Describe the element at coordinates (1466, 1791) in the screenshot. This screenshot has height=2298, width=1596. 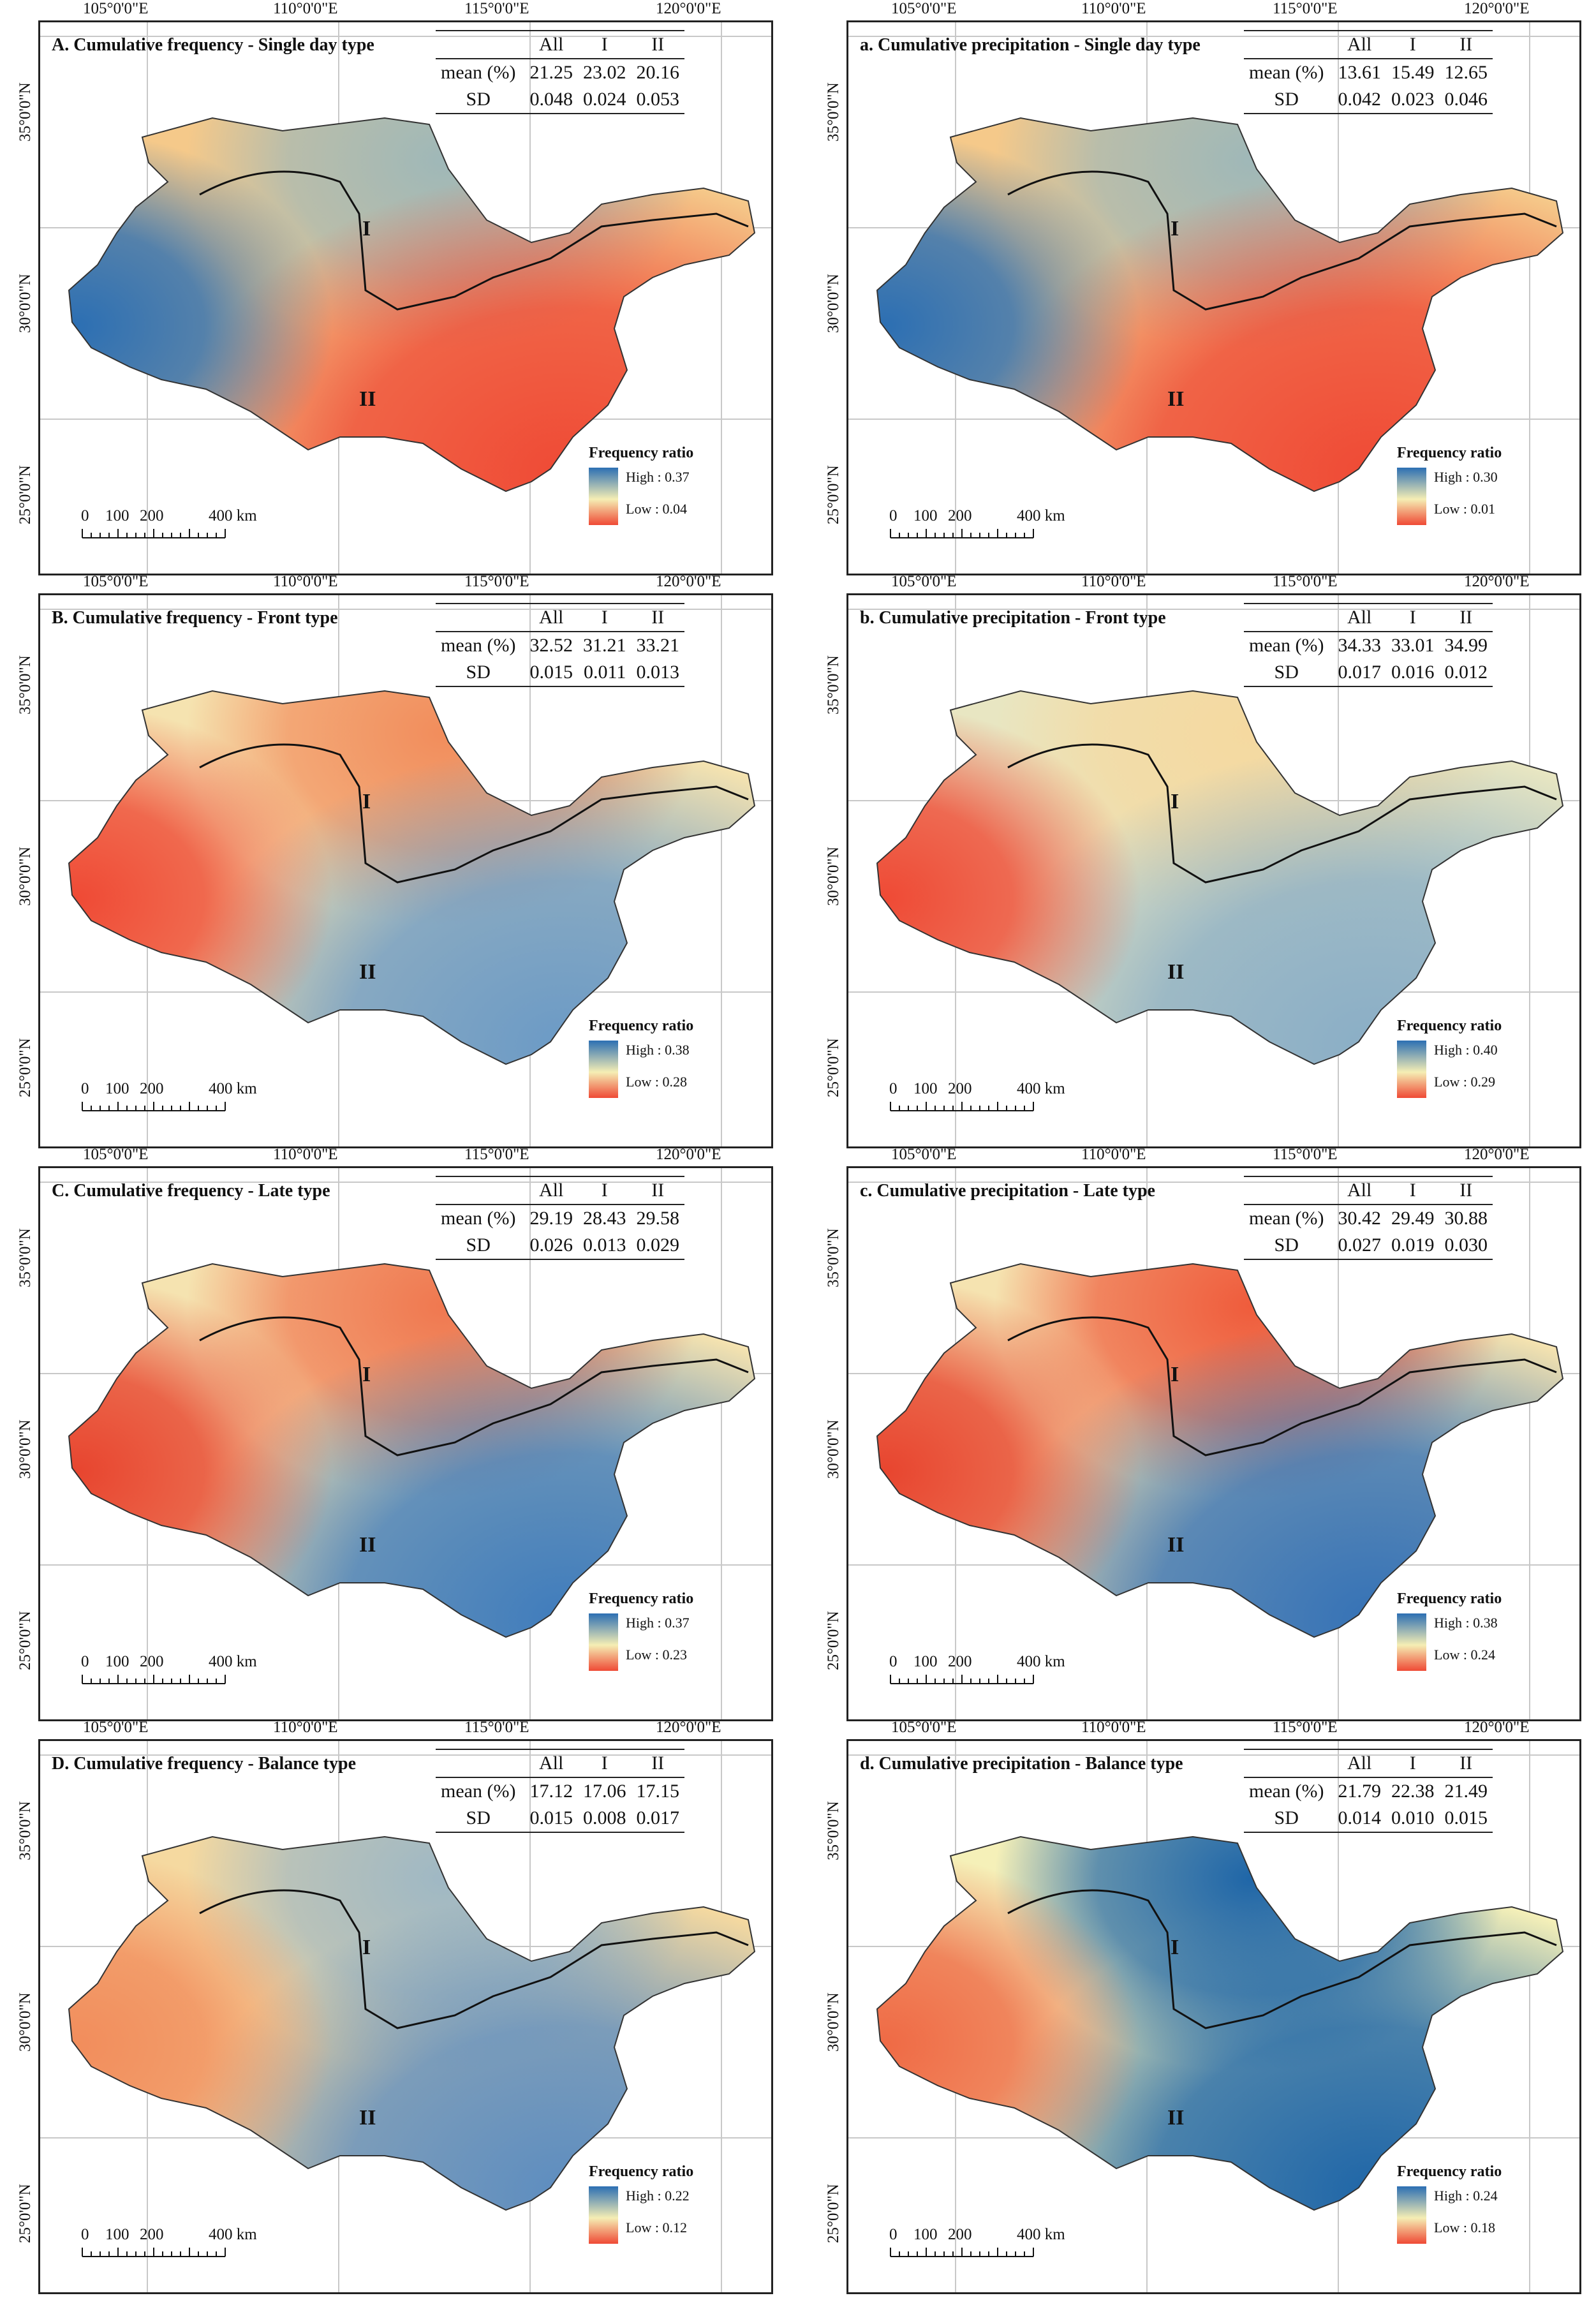
I see `stats-mean-value: 21.49` at that location.